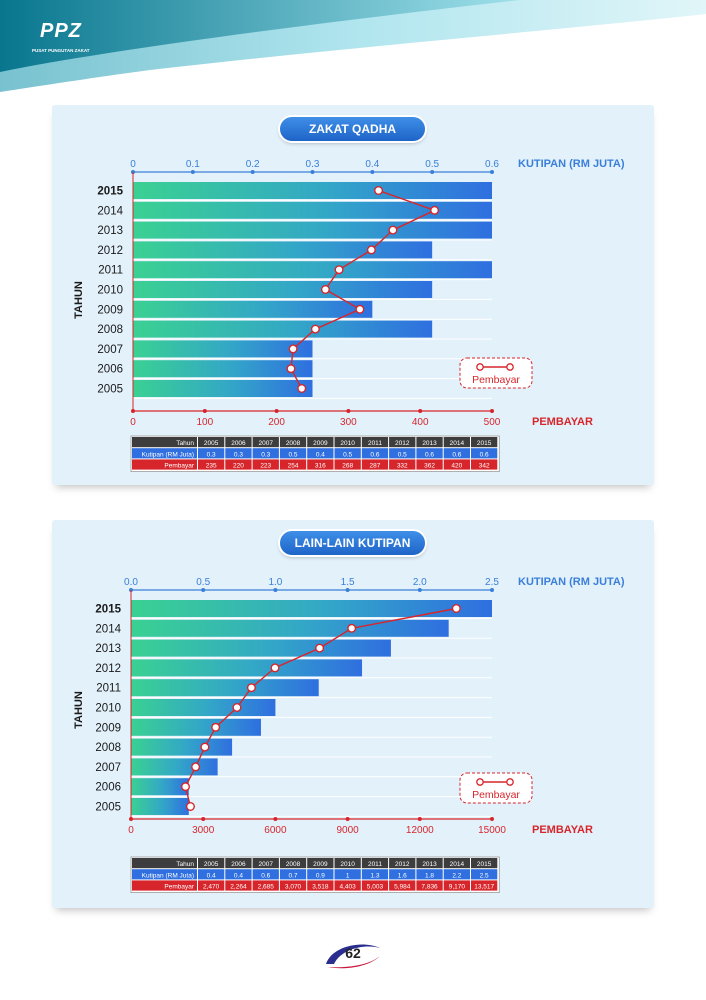 Image resolution: width=706 pixels, height=1000 pixels. What do you see at coordinates (182, 747) in the screenshot?
I see `bar-lain_lain-2008` at bounding box center [182, 747].